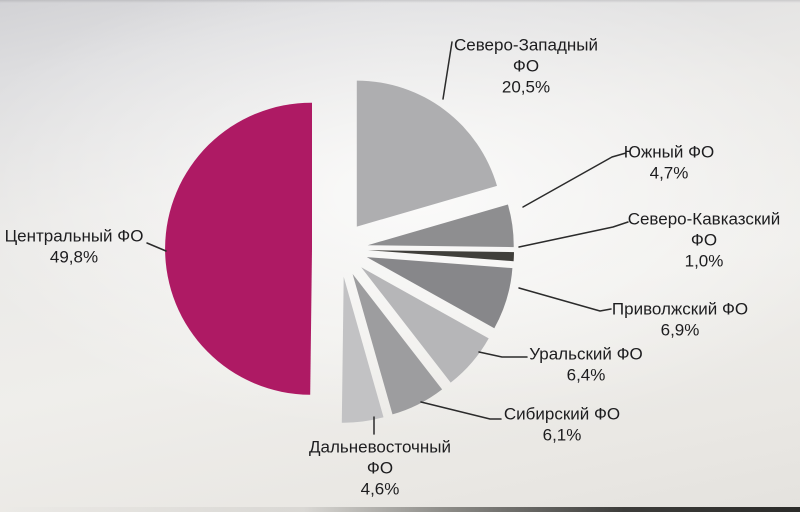 The width and height of the screenshot is (800, 512). I want to click on leader-line-sibirsky, so click(461, 410).